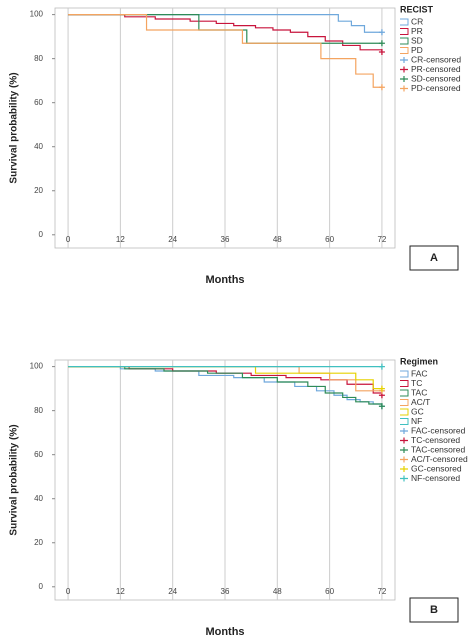 This screenshot has width=474, height=640. What do you see at coordinates (438, 449) in the screenshot?
I see `legend-label: TAC-censored` at bounding box center [438, 449].